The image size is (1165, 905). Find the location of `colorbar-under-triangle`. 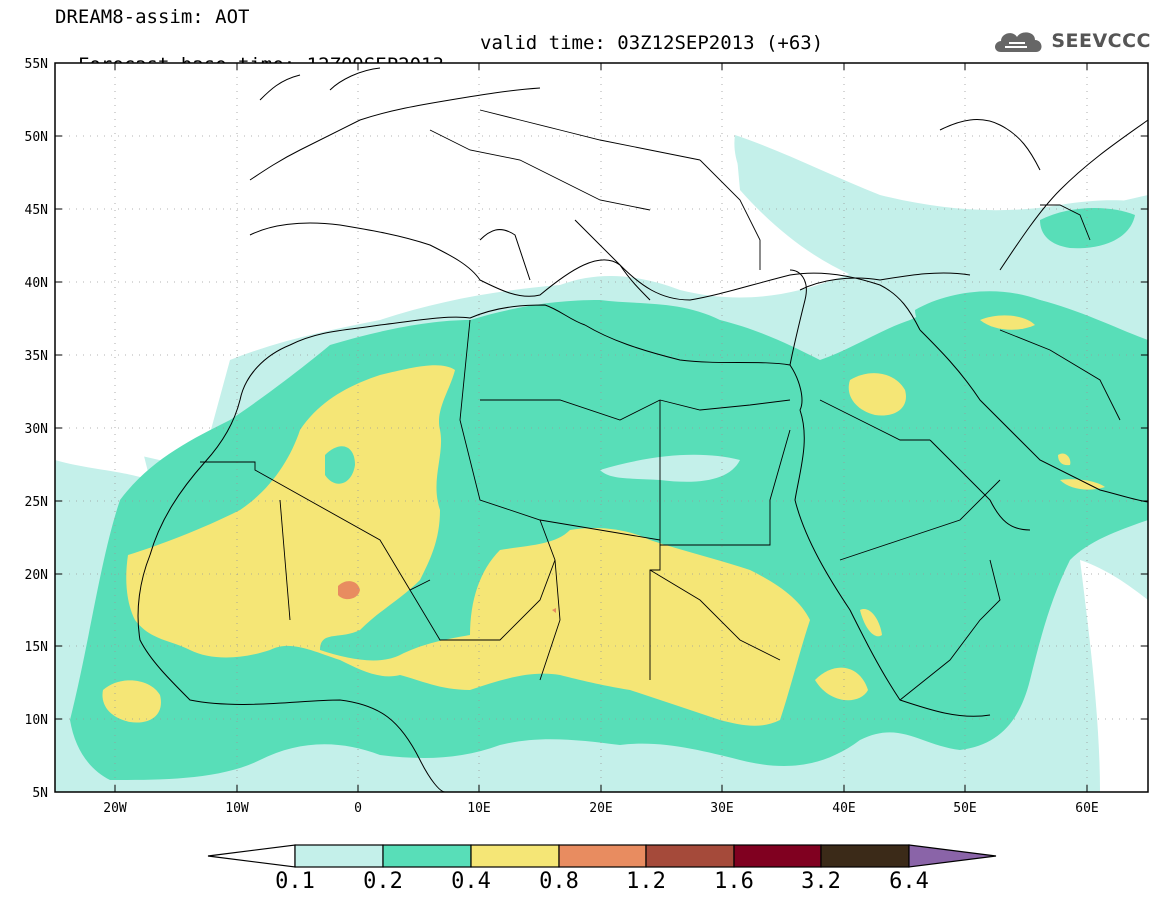

colorbar-under-triangle is located at coordinates (251, 856).